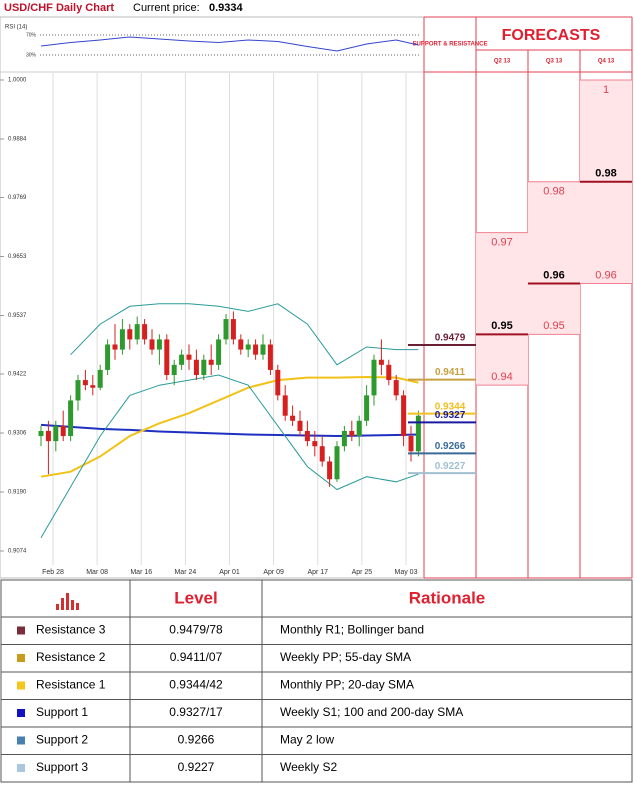 This screenshot has height=788, width=634. What do you see at coordinates (67, 601) in the screenshot?
I see `table-icon` at bounding box center [67, 601].